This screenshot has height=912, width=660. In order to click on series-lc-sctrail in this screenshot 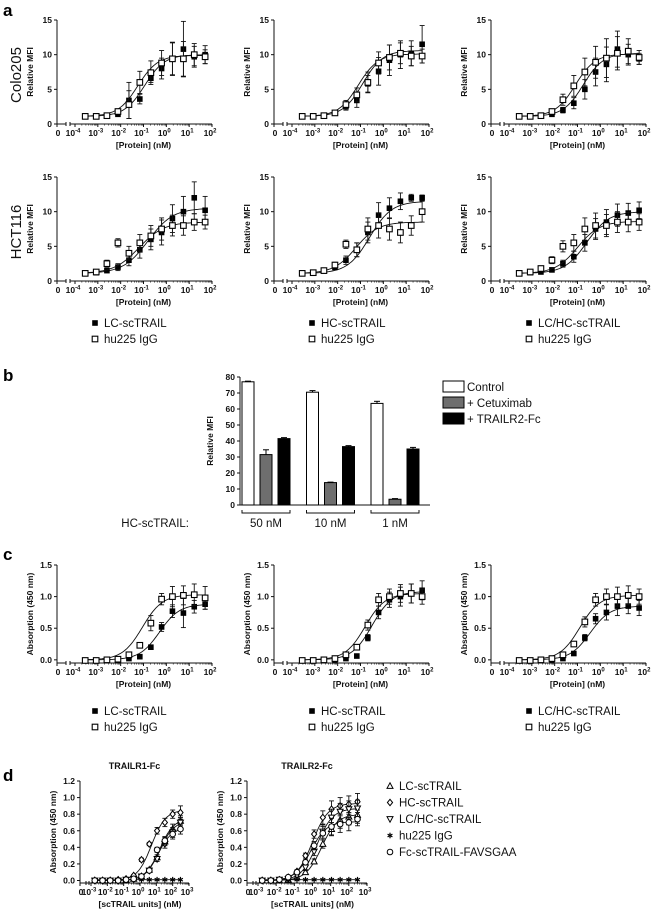, I will do `click(145, 631)`.